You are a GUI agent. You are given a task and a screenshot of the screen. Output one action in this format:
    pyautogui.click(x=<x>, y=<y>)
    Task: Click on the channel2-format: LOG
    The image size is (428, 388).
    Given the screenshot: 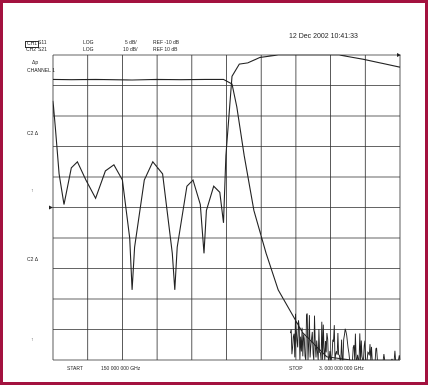 What is the action you would take?
    pyautogui.click(x=88, y=50)
    